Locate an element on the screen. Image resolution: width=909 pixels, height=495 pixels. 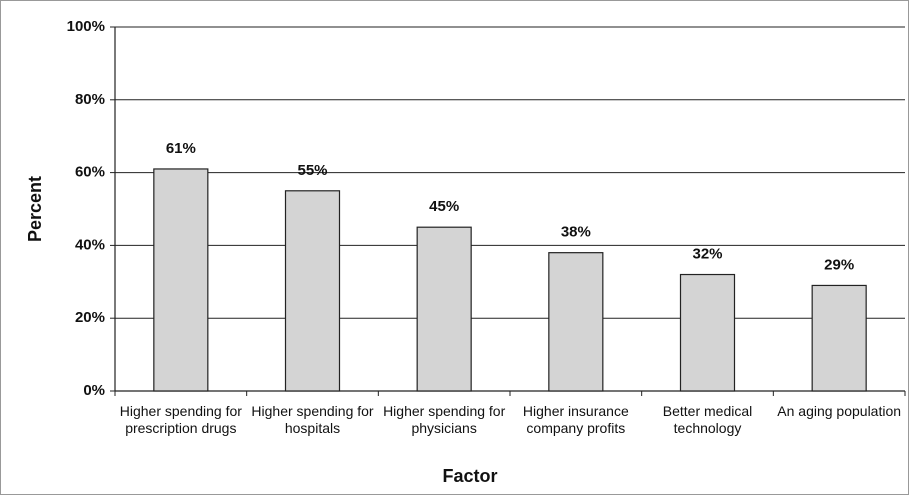
value-label: 61% is located at coordinates (181, 148).